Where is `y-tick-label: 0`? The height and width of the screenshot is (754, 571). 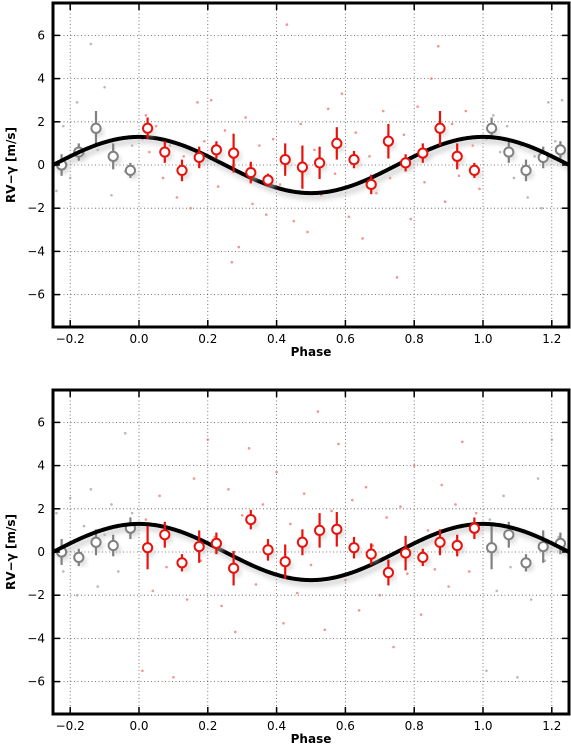 y-tick-label: 0 is located at coordinates (41, 552).